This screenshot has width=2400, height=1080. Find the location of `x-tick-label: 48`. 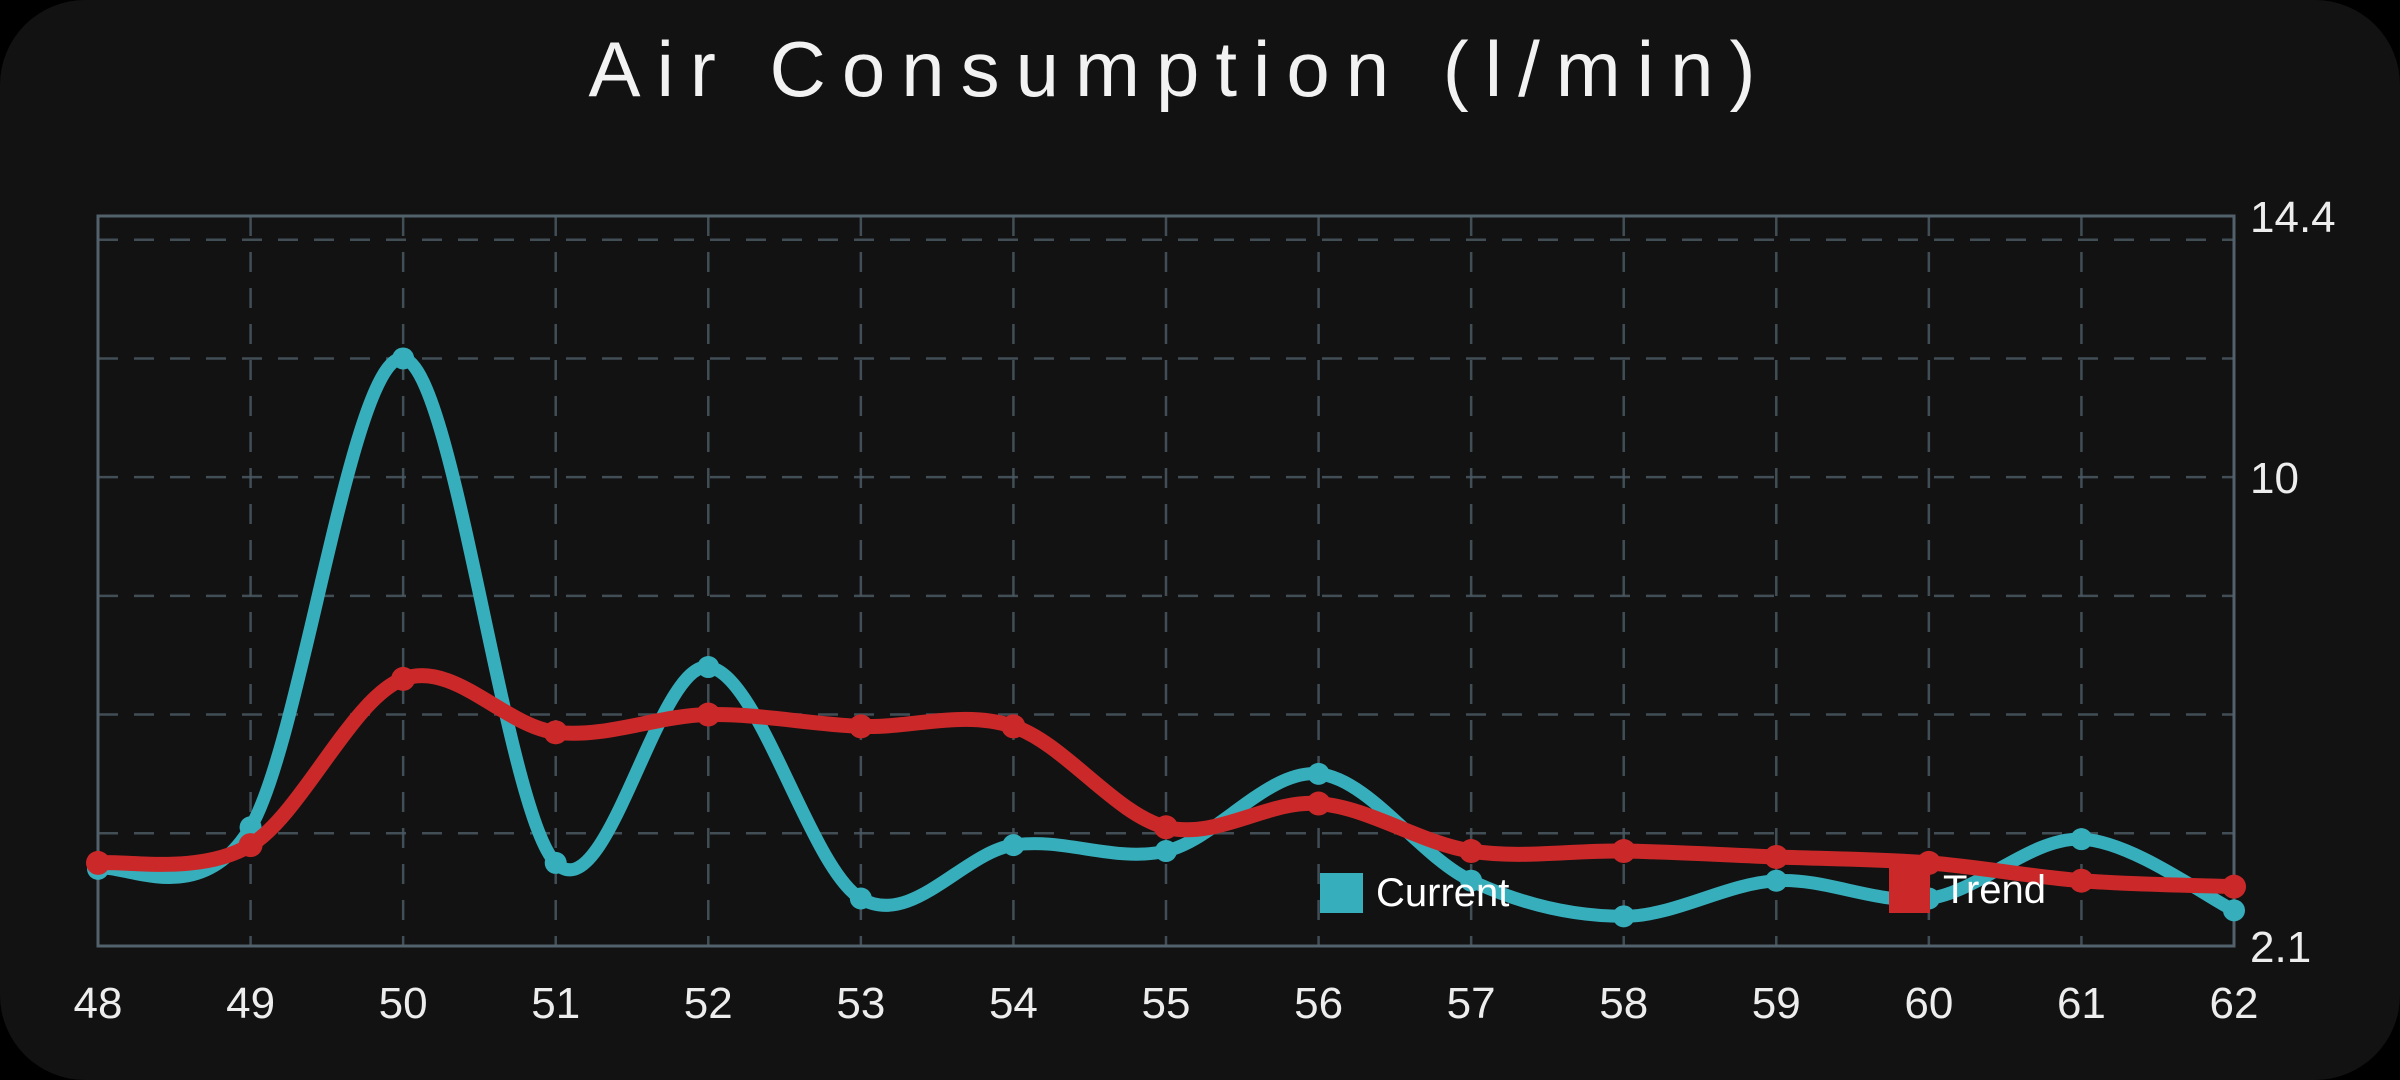

x-tick-label: 48 is located at coordinates (98, 1003).